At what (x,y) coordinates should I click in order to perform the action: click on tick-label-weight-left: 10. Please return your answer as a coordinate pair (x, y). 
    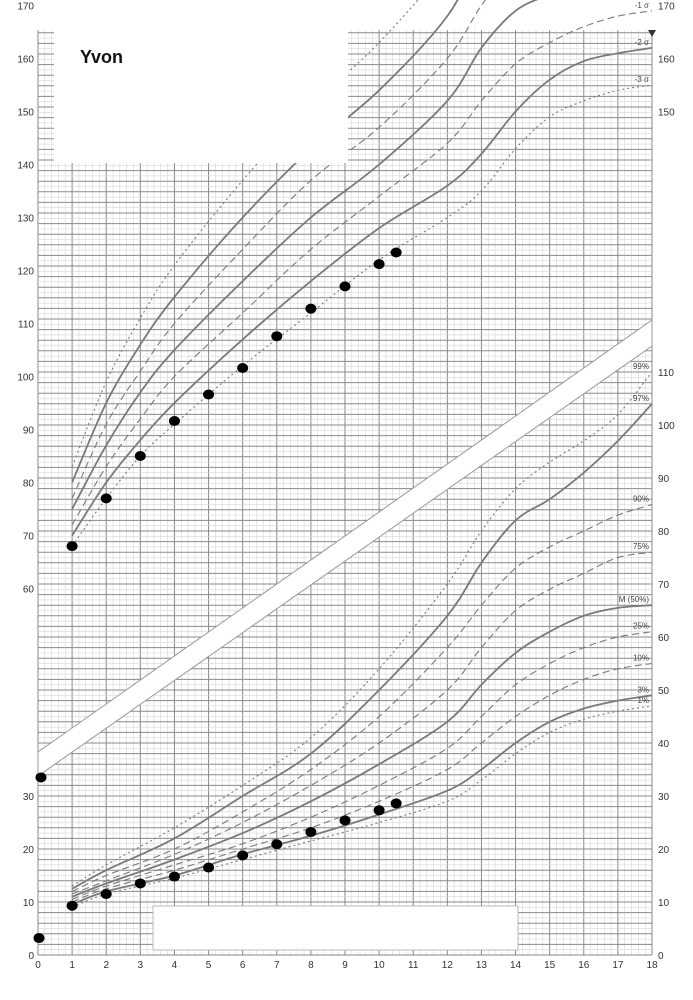
    Looking at the image, I should click on (29, 903).